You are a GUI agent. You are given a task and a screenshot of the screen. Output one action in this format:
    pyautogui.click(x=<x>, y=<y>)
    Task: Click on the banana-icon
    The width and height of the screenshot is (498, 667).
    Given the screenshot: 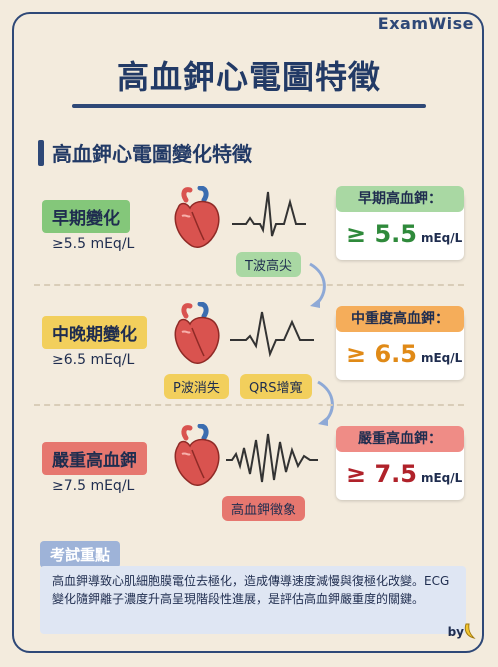 What is the action you would take?
    pyautogui.click(x=470, y=631)
    